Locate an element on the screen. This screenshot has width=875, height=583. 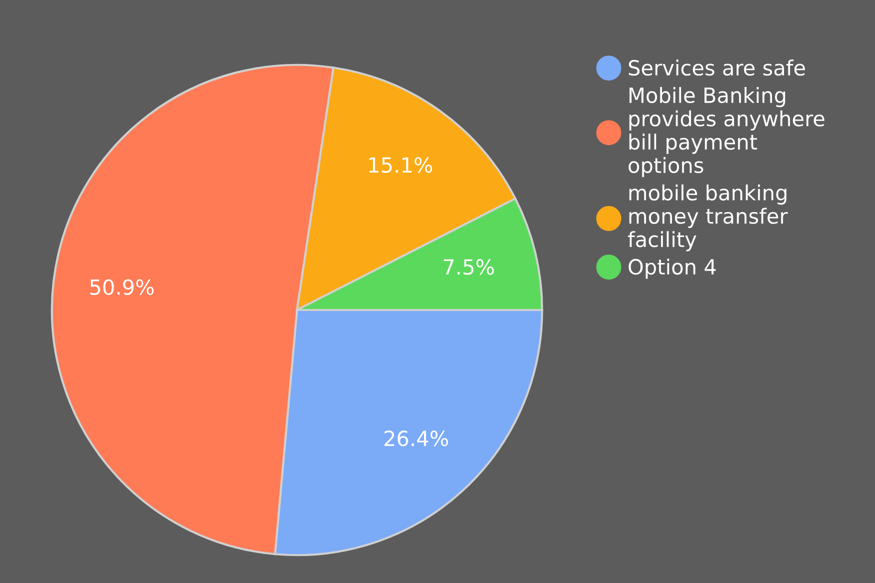
legend-label: Option 4 is located at coordinates (672, 268).